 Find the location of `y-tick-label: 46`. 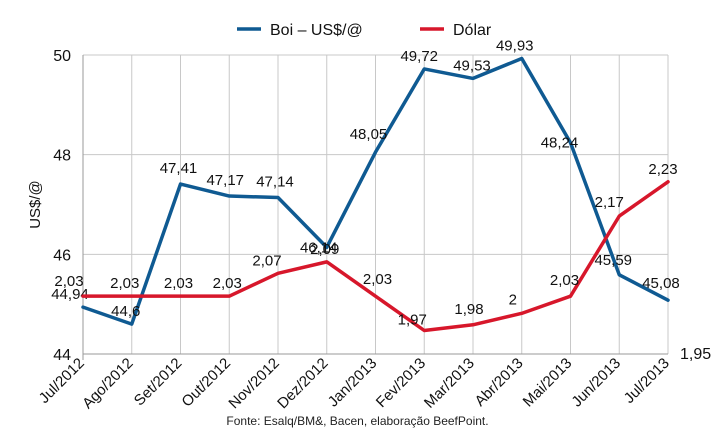

y-tick-label: 46 is located at coordinates (62, 255).